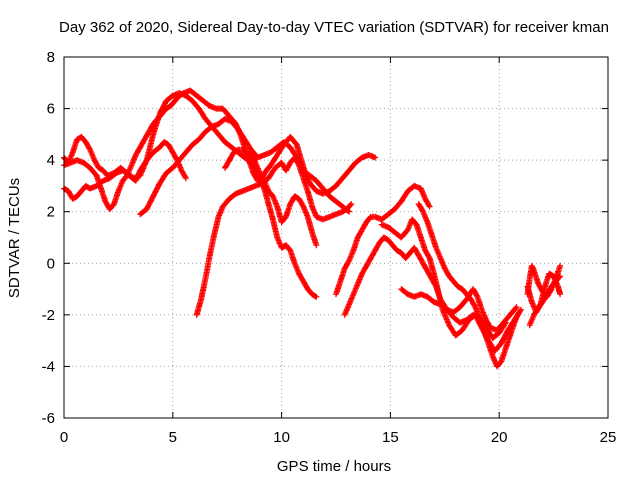 The image size is (640, 480). I want to click on x-tick-label: 20, so click(499, 437).